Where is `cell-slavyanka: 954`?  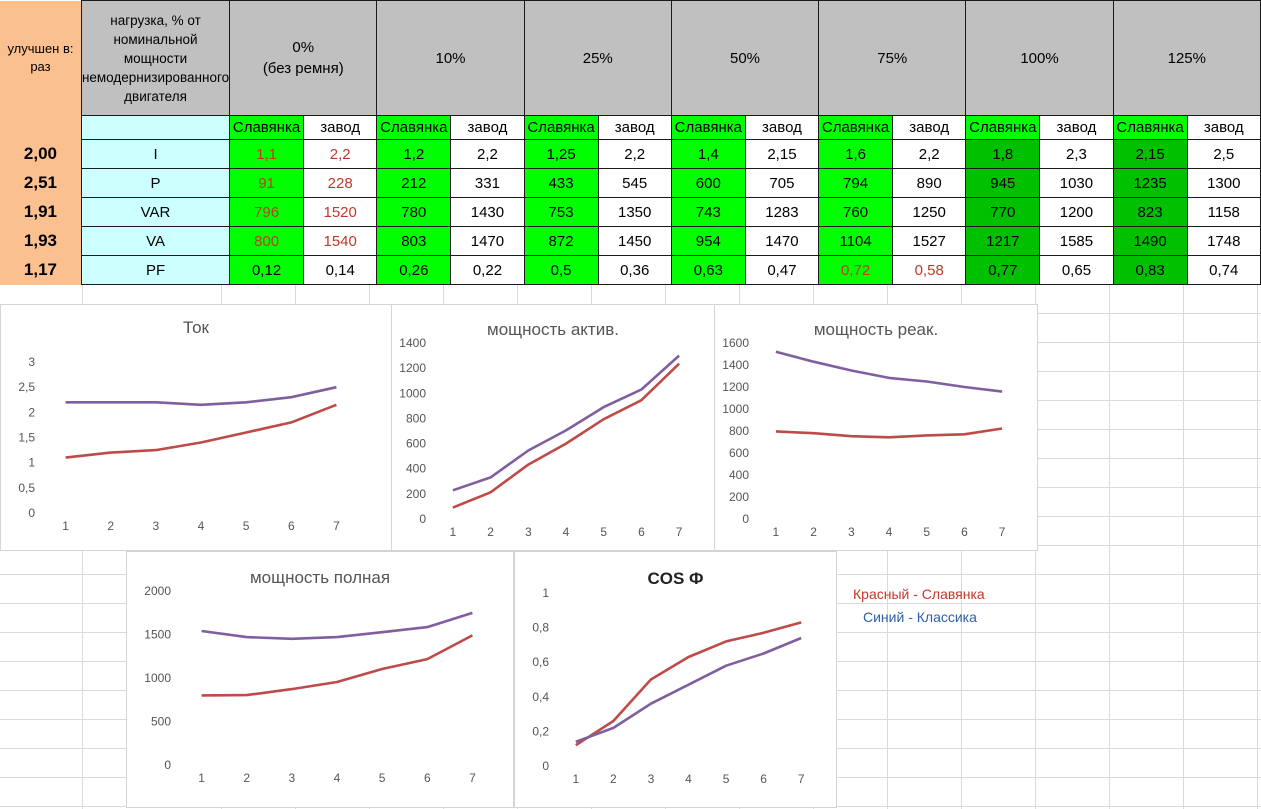 cell-slavyanka: 954 is located at coordinates (708, 241).